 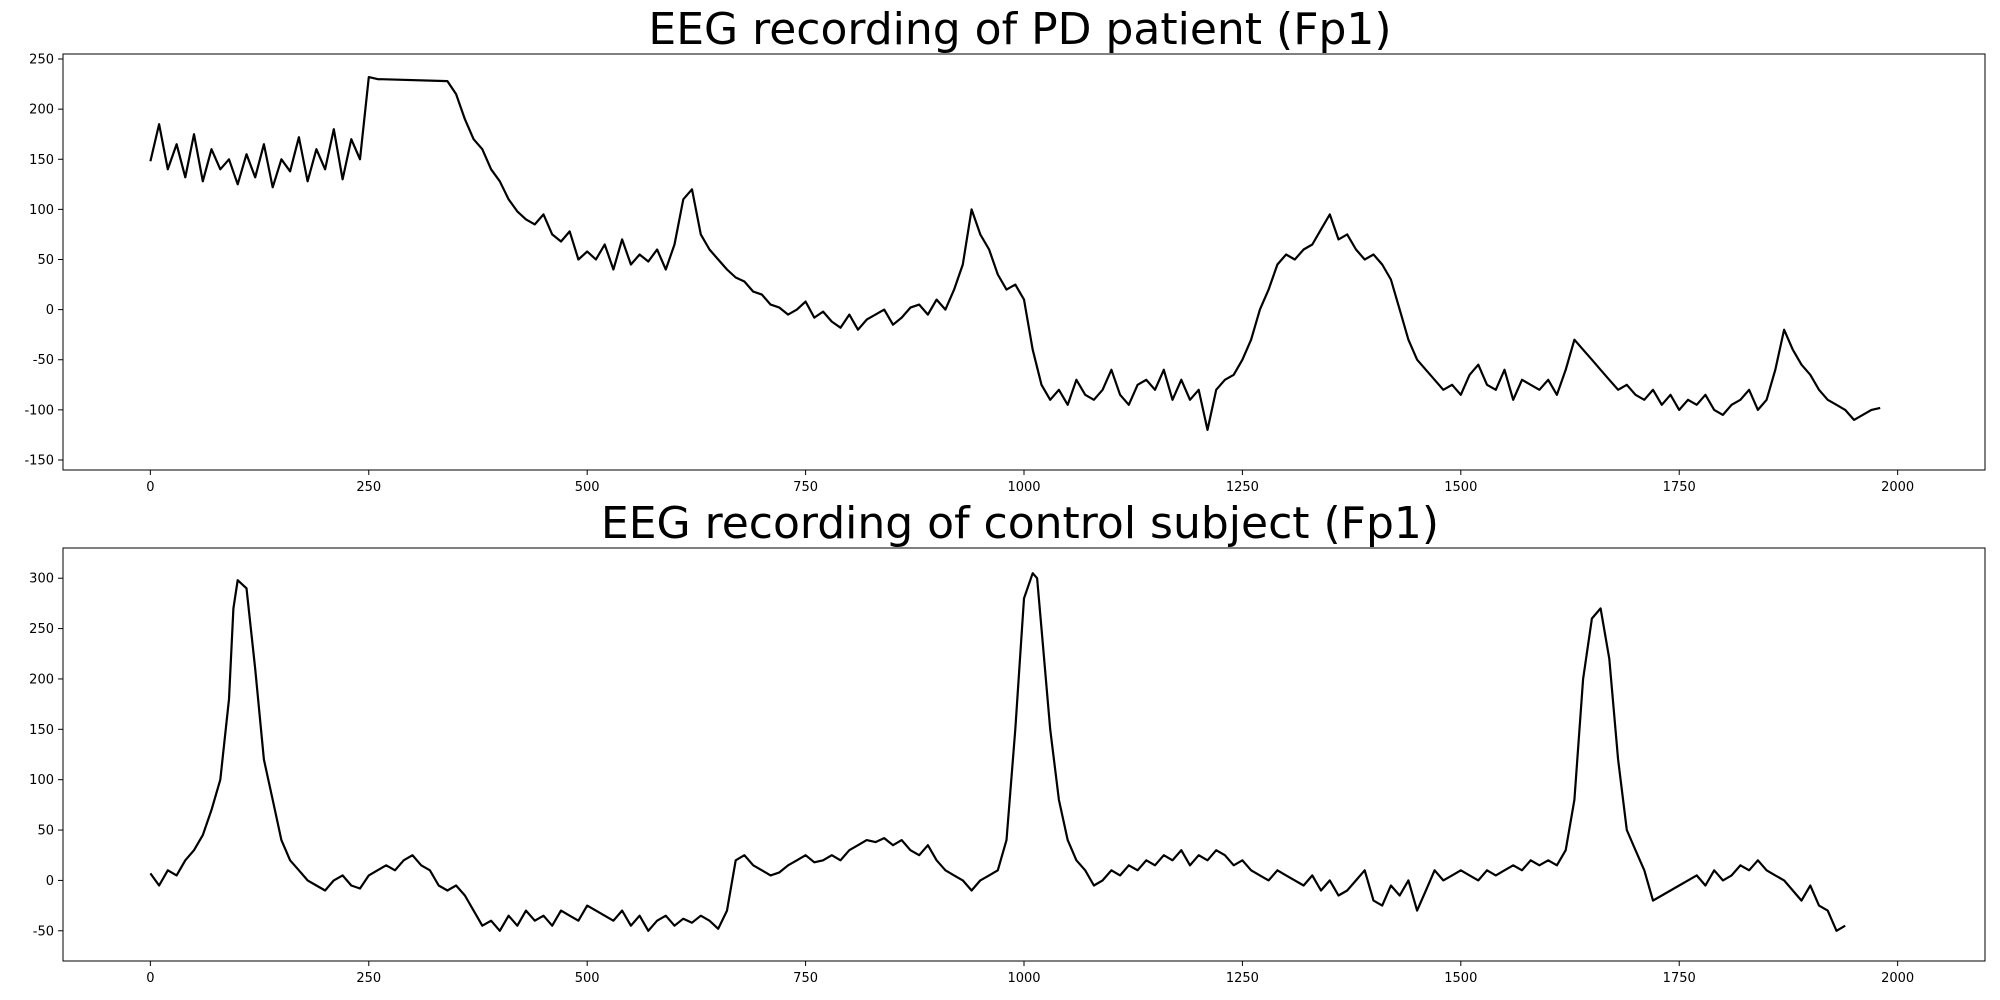 I want to click on chart-title-control-subject: EEG recording of control subject (Fp1), so click(x=1020, y=523).